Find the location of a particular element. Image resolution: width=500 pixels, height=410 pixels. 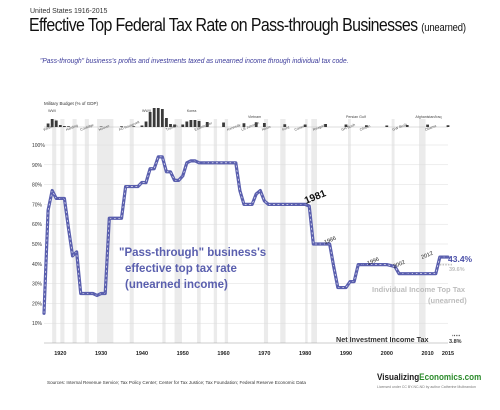

president-label: Harding is located at coordinates (71, 128).